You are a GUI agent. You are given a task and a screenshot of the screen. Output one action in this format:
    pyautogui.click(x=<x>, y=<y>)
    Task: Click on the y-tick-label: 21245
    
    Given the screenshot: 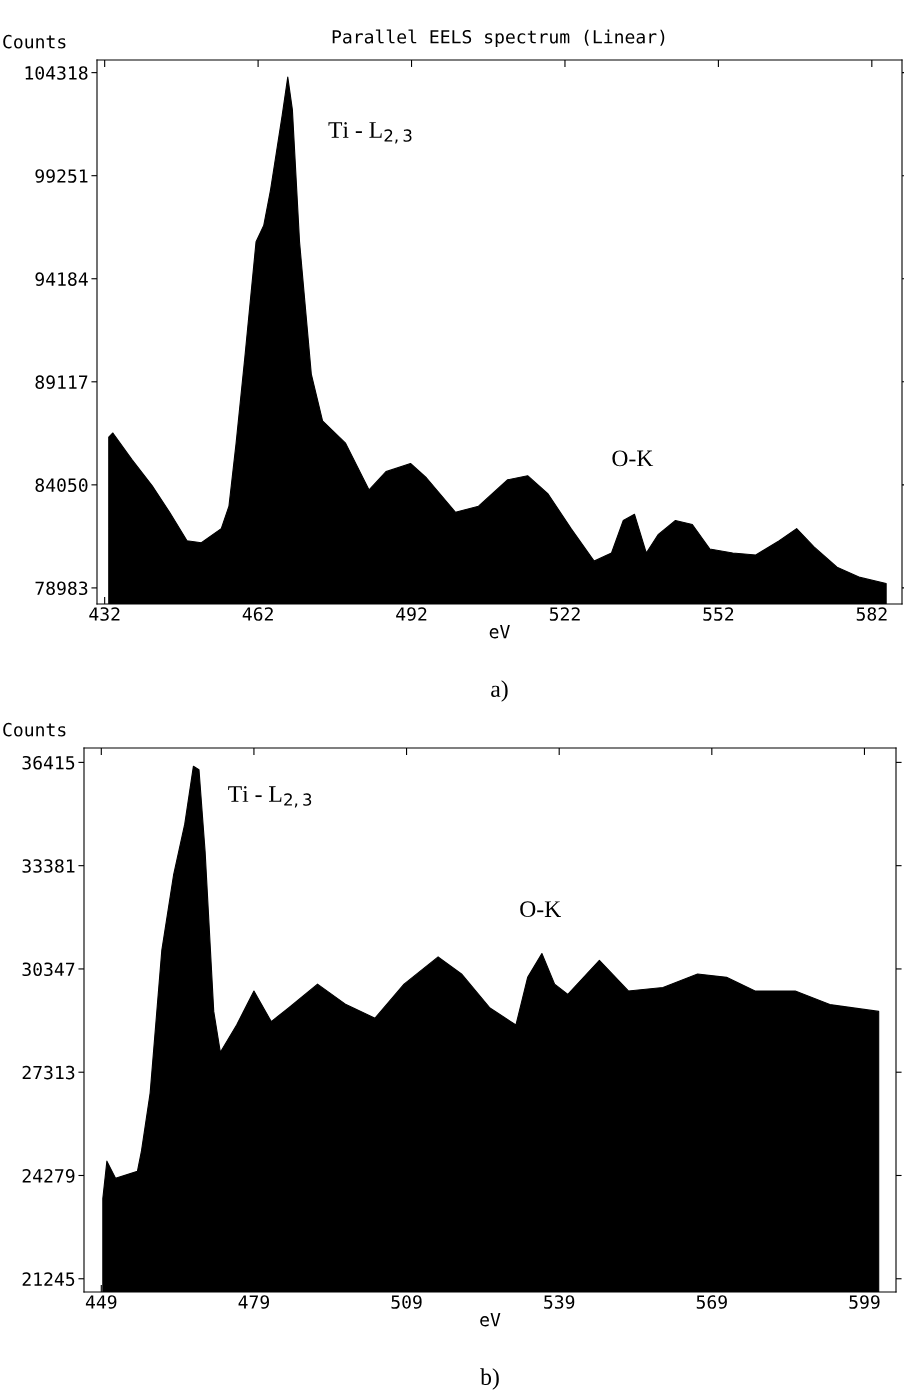 What is the action you would take?
    pyautogui.click(x=48, y=1279)
    